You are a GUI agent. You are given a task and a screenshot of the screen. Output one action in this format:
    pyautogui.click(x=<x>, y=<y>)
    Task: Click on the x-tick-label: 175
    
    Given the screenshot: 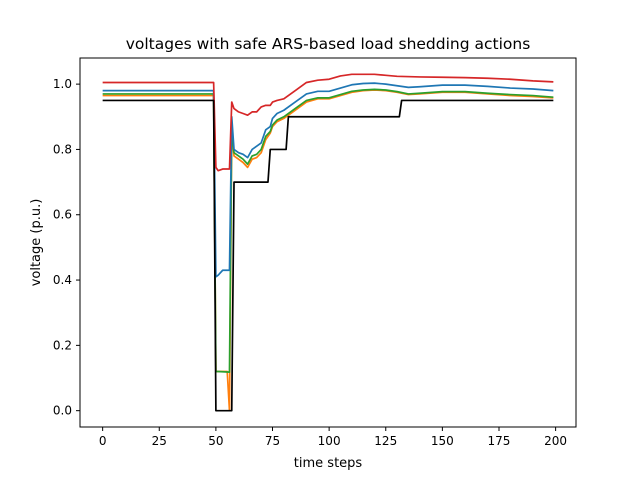 What is the action you would take?
    pyautogui.click(x=499, y=441)
    